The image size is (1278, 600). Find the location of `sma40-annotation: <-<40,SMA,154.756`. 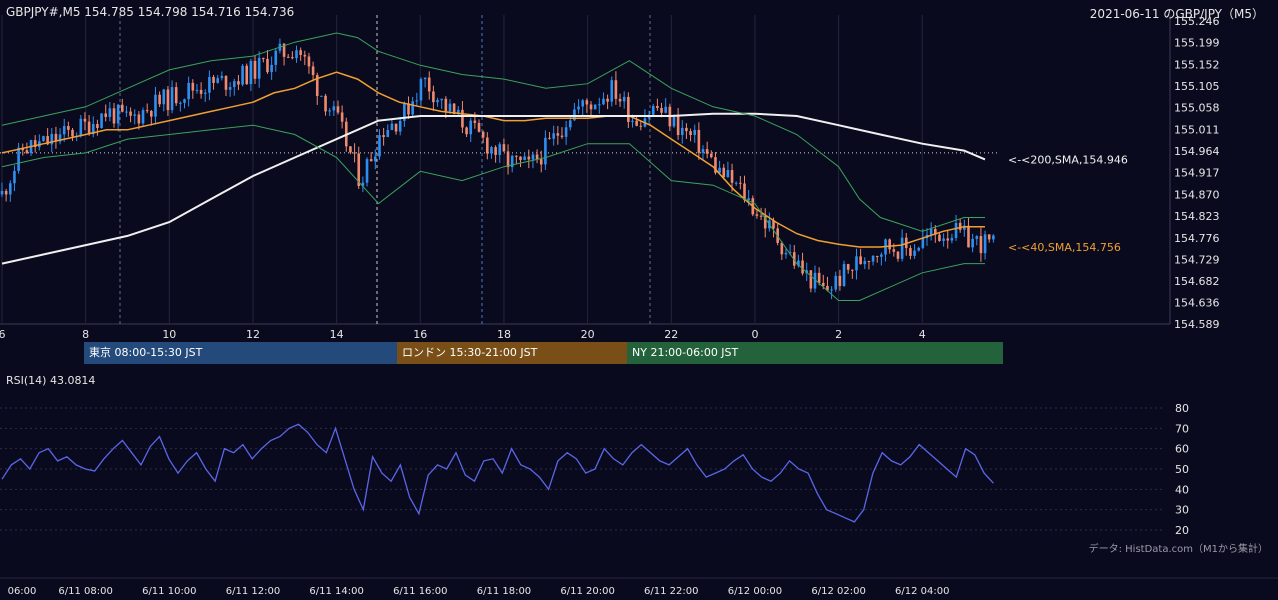

sma40-annotation: <-<40,SMA,154.756 is located at coordinates (1064, 247).